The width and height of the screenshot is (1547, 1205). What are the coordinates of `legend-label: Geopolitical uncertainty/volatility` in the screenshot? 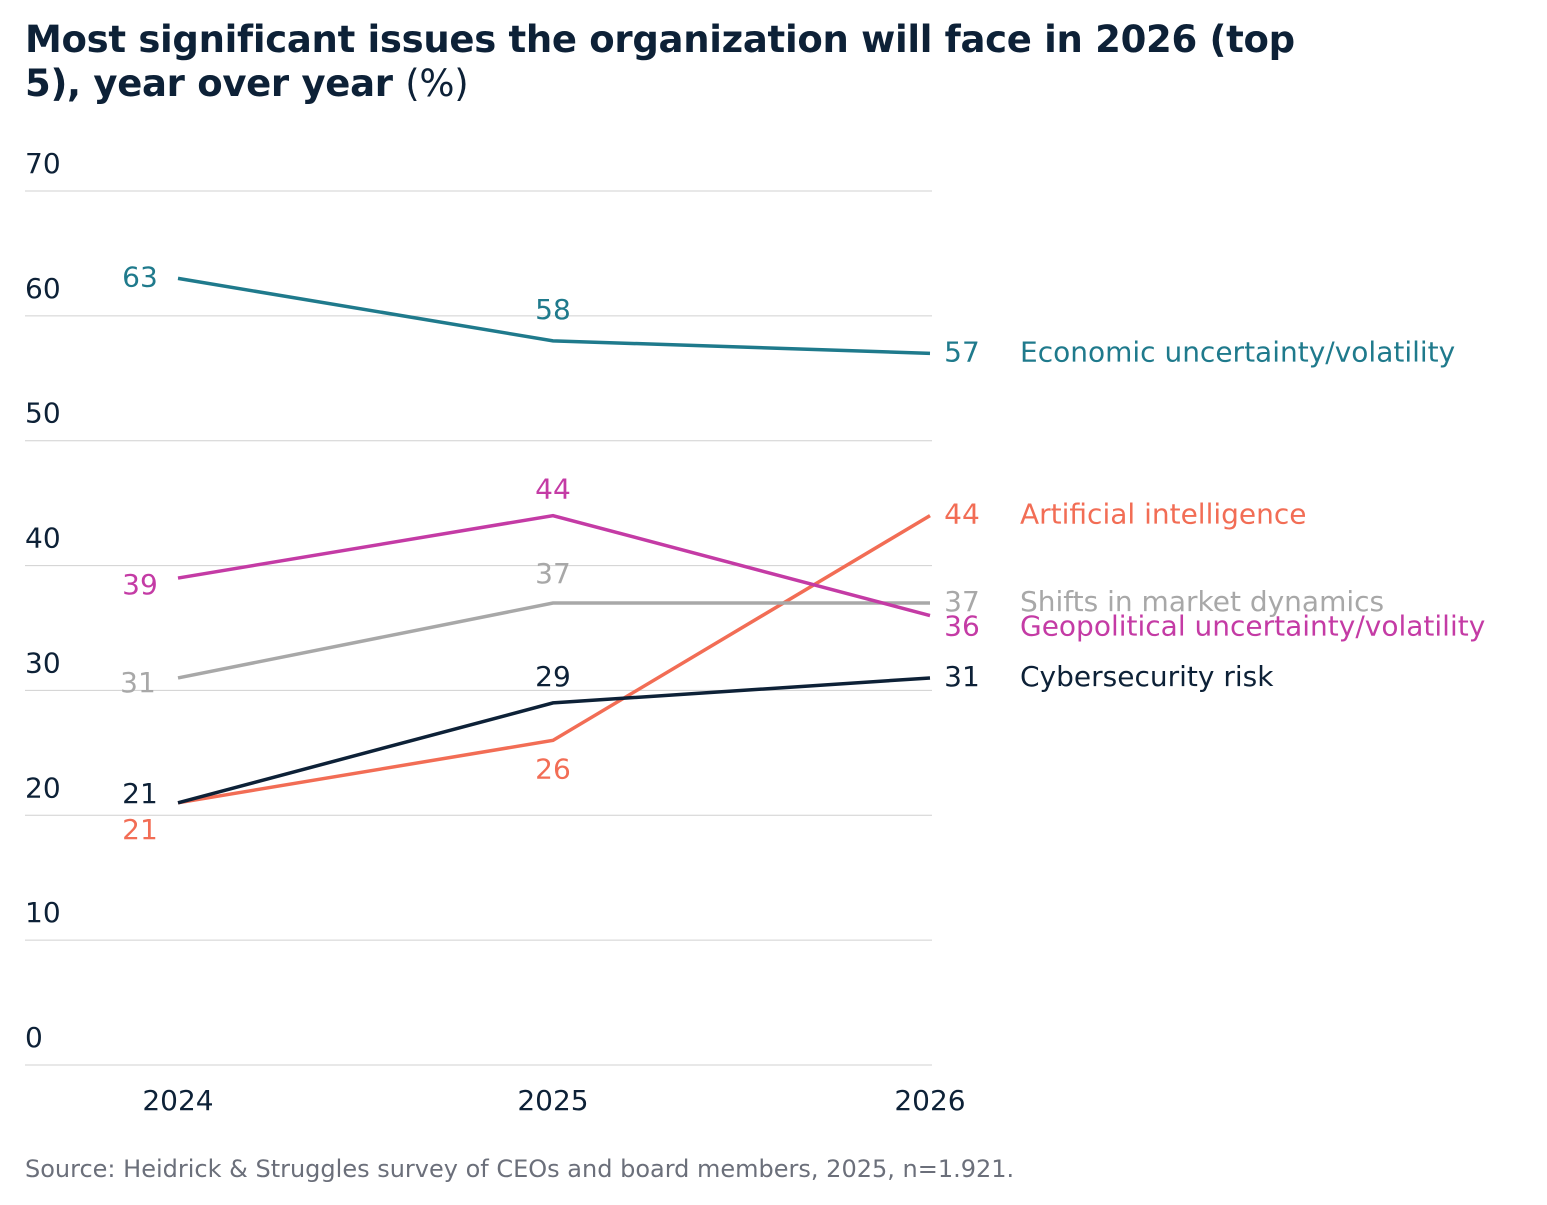 It's located at (1252, 626).